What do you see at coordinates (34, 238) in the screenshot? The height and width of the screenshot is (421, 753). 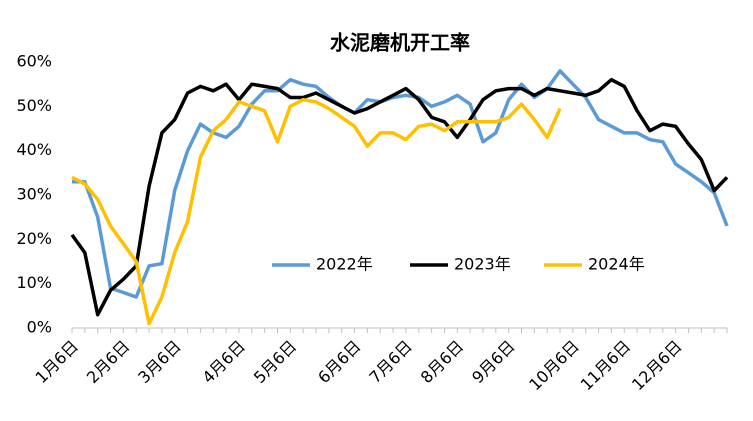 I see `y-tick-label: 20%` at bounding box center [34, 238].